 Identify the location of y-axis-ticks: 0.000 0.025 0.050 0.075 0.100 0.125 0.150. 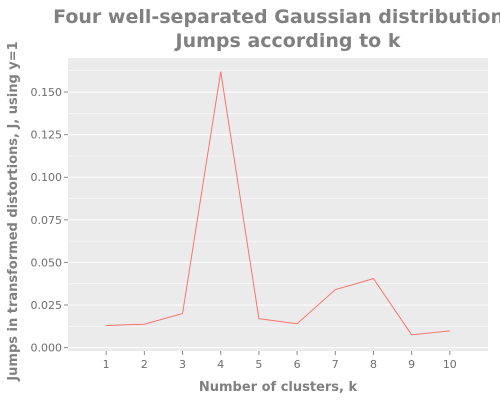
(49, 220).